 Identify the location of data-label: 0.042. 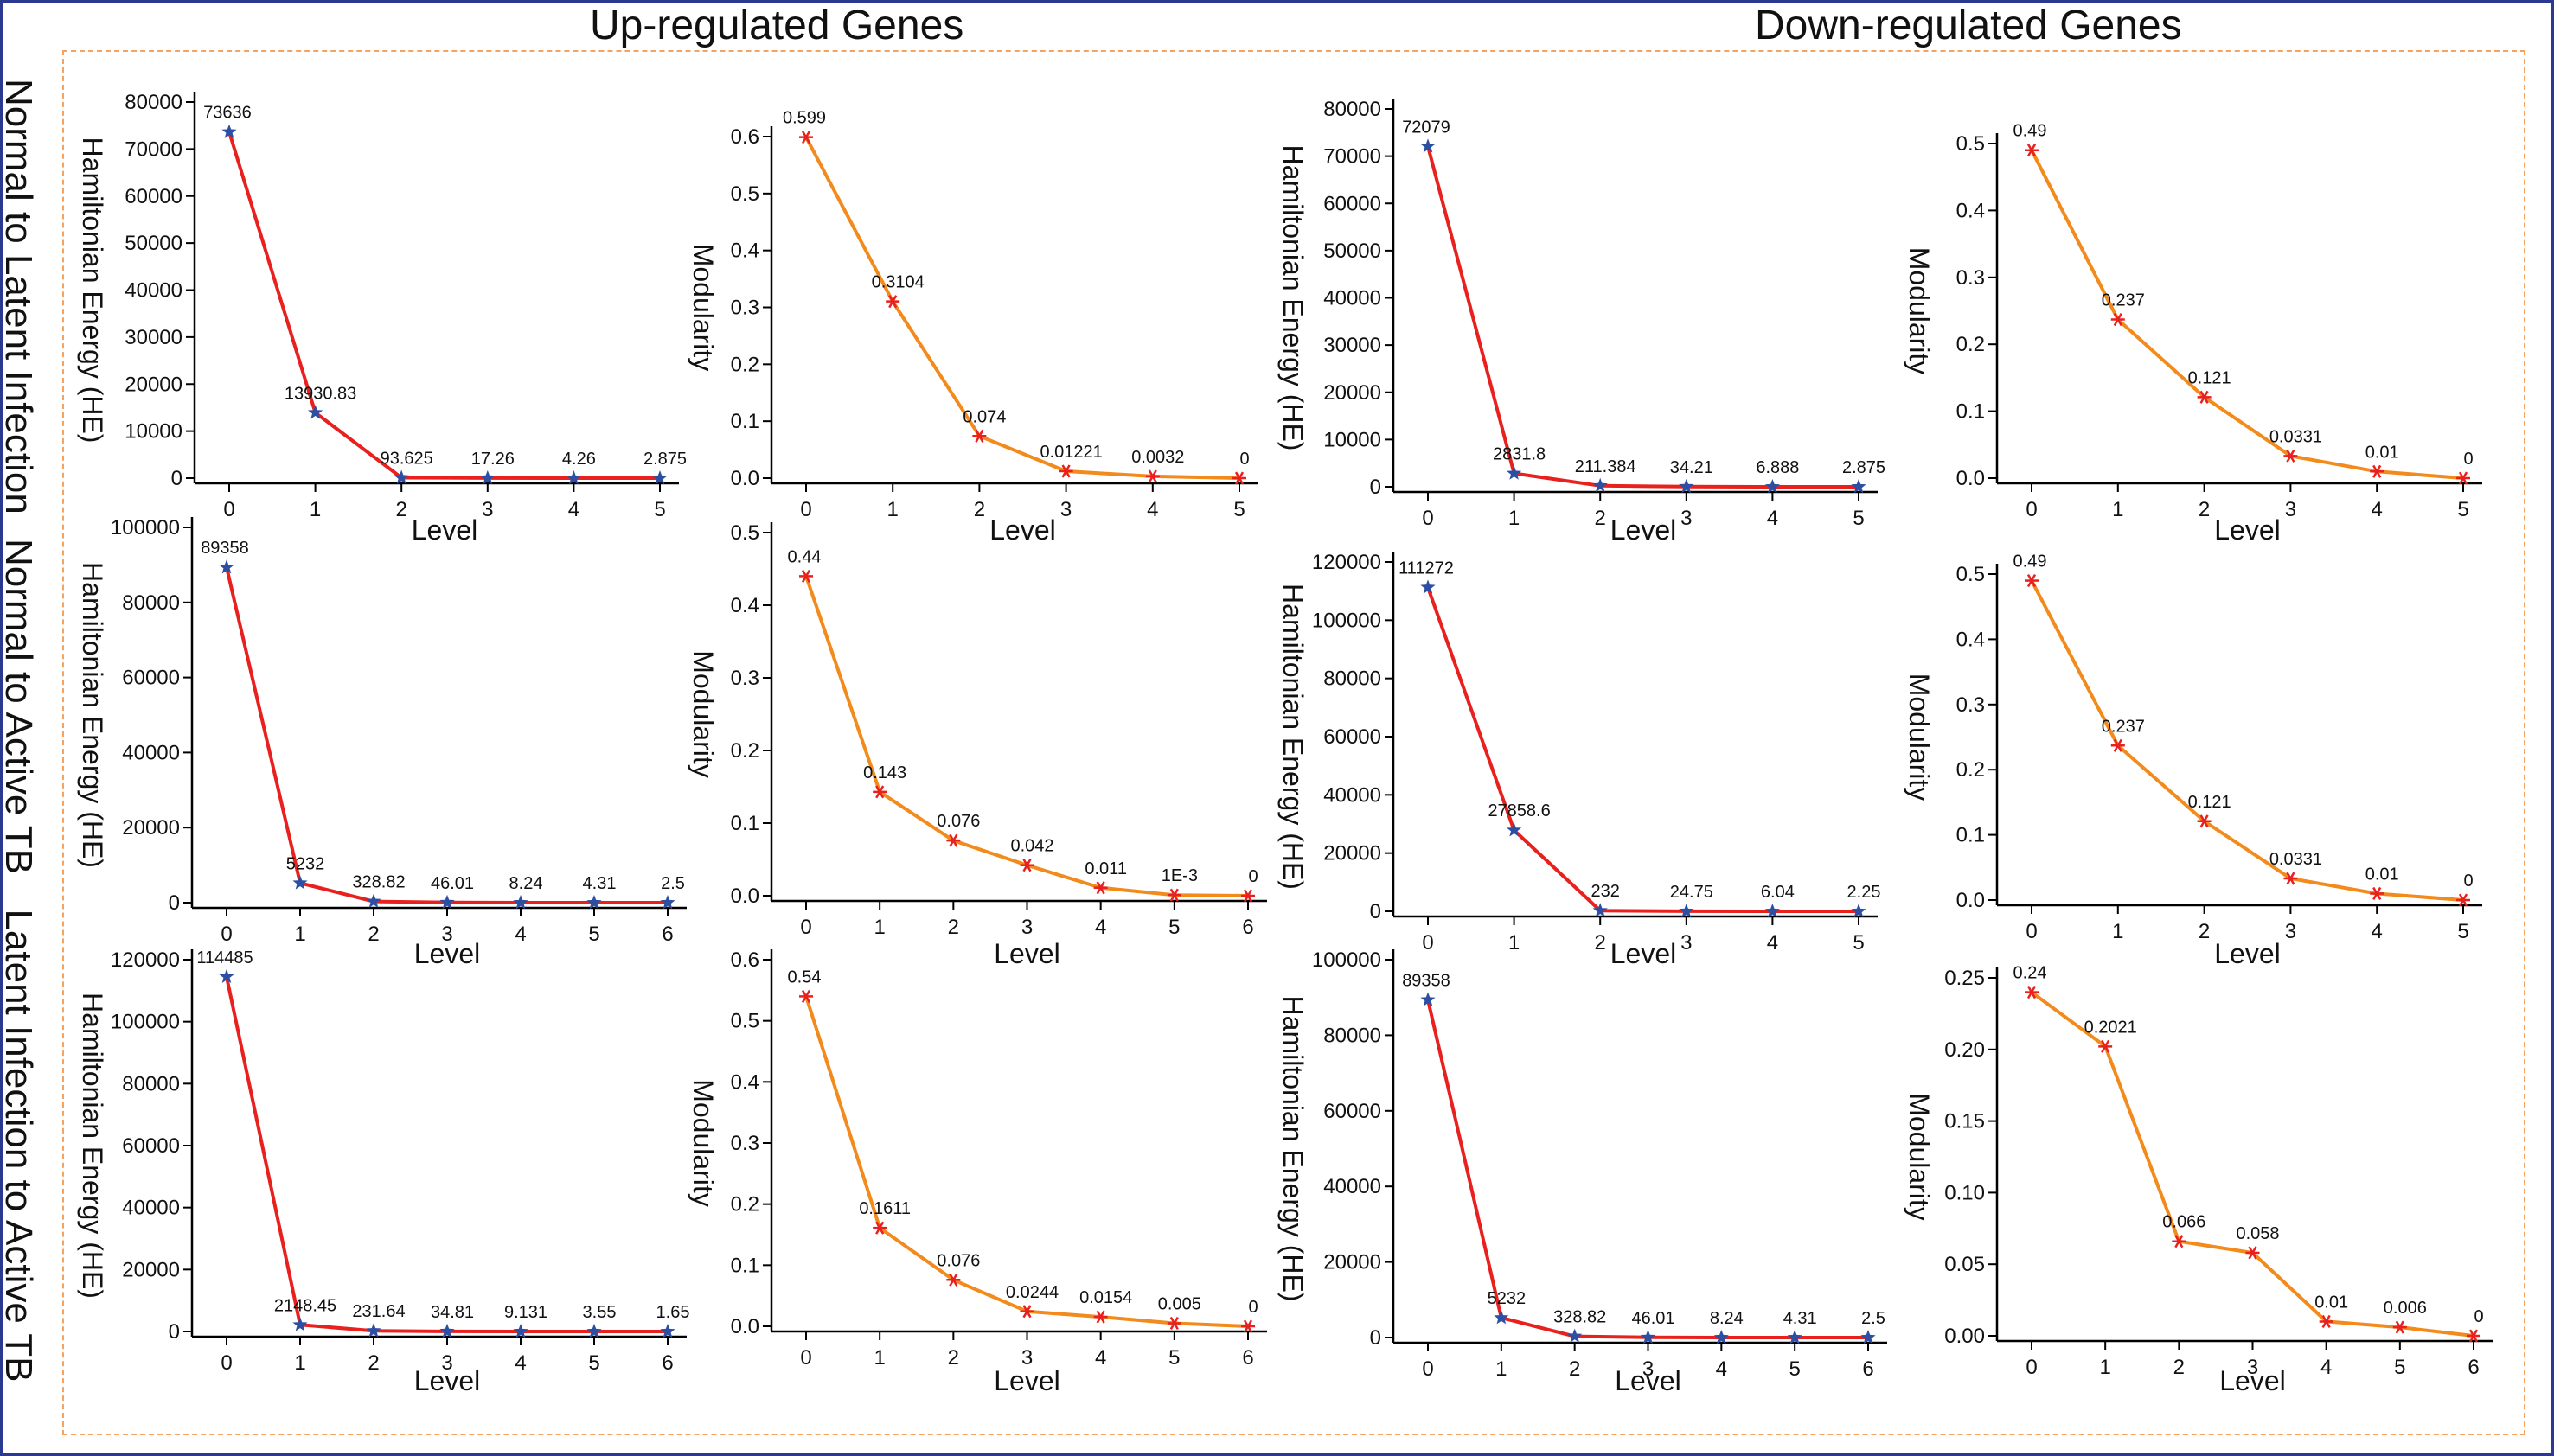
(1031, 847).